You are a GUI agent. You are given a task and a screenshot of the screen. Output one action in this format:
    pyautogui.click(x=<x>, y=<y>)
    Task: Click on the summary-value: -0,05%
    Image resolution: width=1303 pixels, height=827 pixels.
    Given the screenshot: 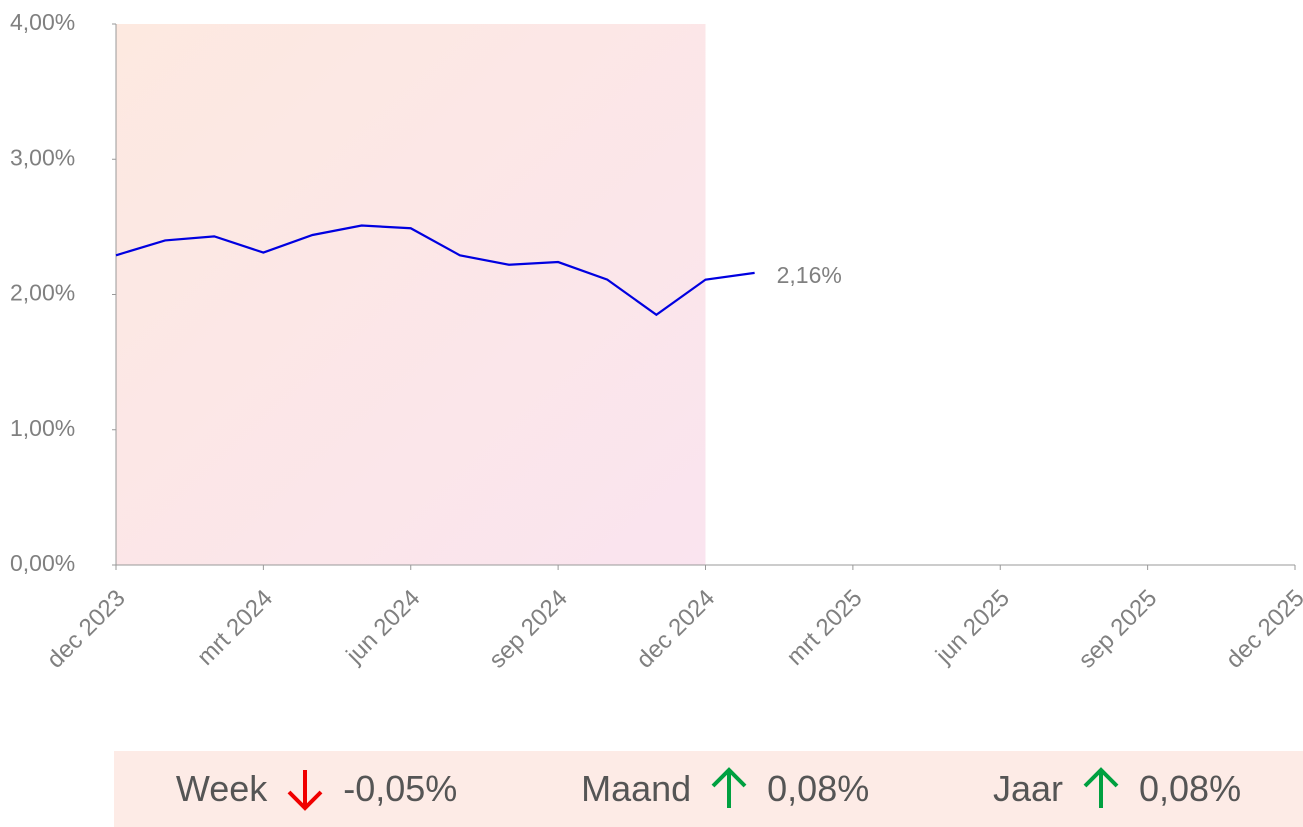 What is the action you would take?
    pyautogui.click(x=400, y=788)
    